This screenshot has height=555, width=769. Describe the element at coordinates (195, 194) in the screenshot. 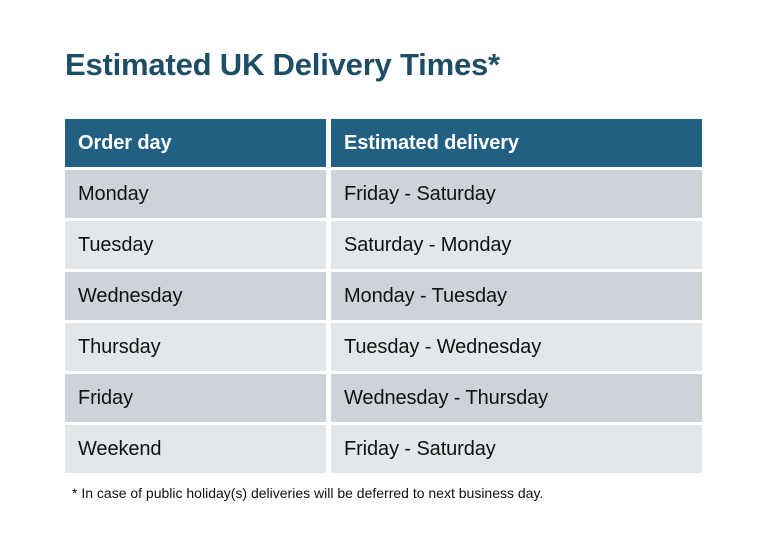

I see `cell-order-day: Monday` at that location.